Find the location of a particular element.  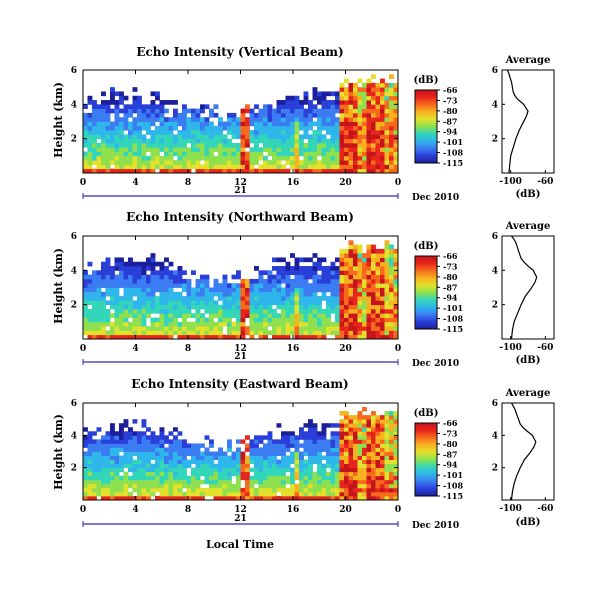

profile-line is located at coordinates (517, 121).